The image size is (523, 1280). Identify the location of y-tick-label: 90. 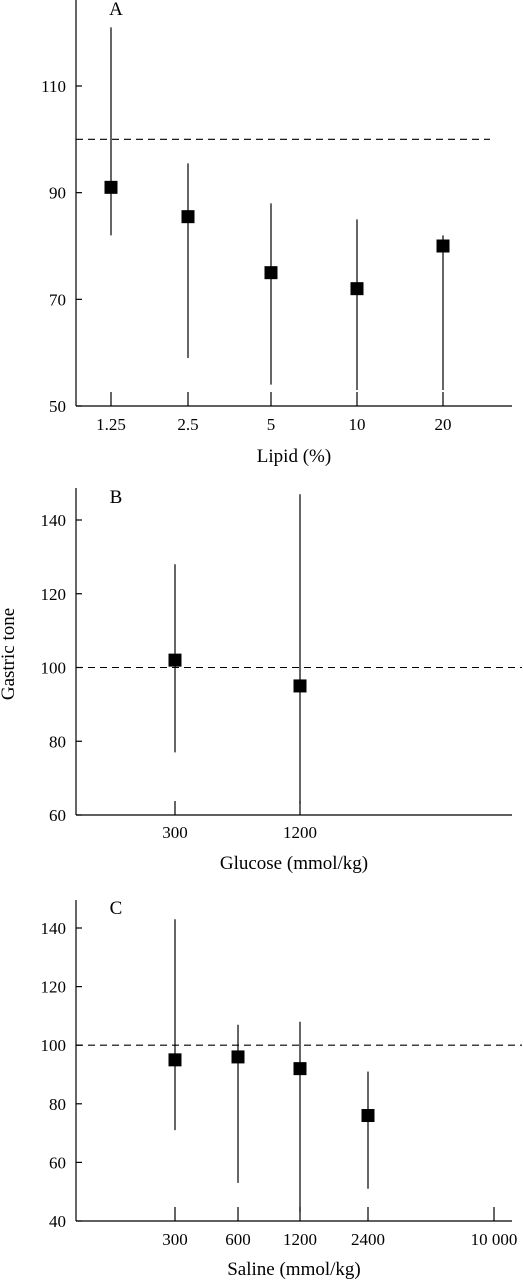
(57, 193).